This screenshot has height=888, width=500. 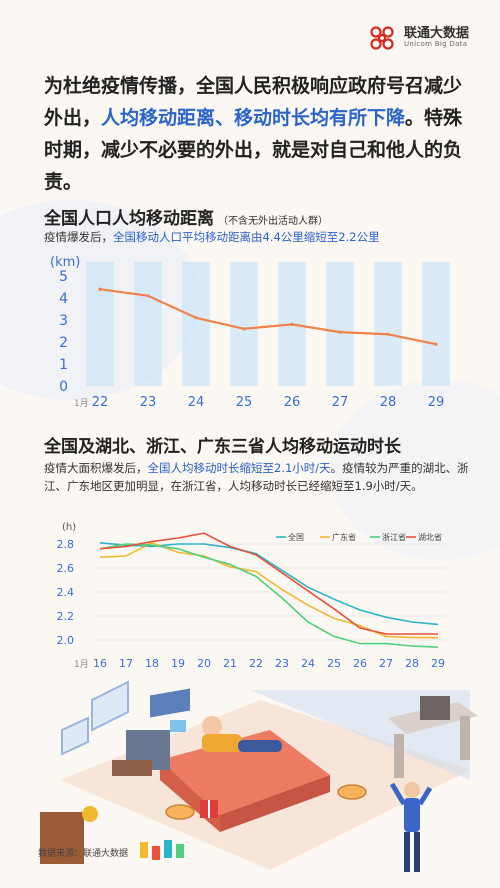 I want to click on chart1-series-line, so click(x=268, y=317).